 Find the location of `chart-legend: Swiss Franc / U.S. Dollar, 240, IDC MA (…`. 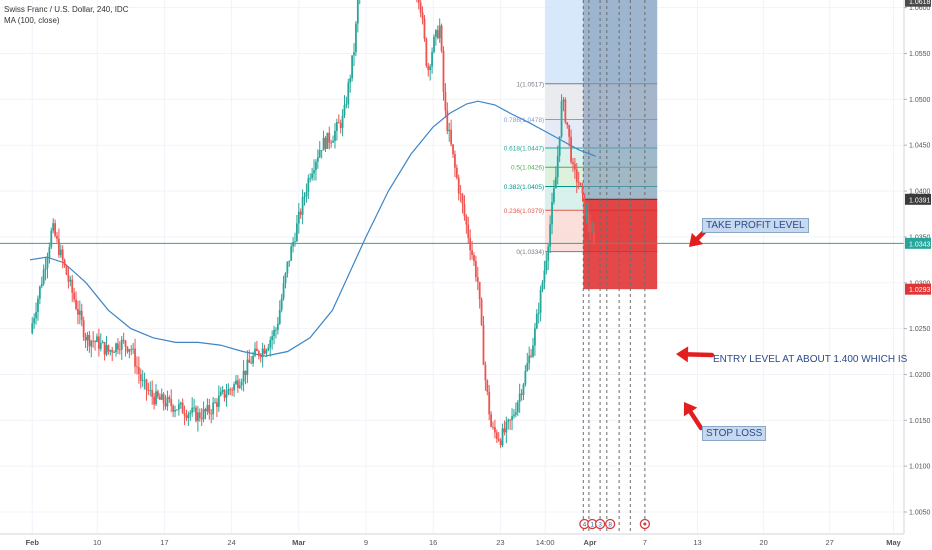

chart-legend: Swiss Franc / U.S. Dollar, 240, IDC MA (… is located at coordinates (66, 15).